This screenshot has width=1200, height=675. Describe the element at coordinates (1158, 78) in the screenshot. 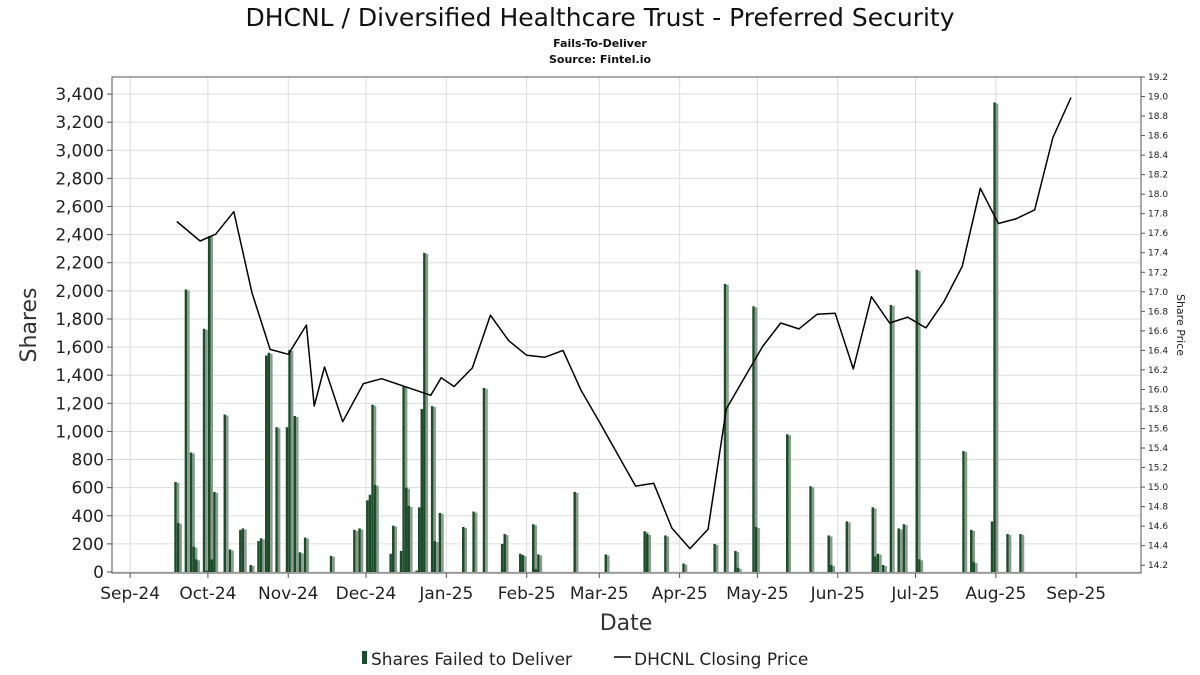

I see `y2-tick-label: 19.2` at that location.